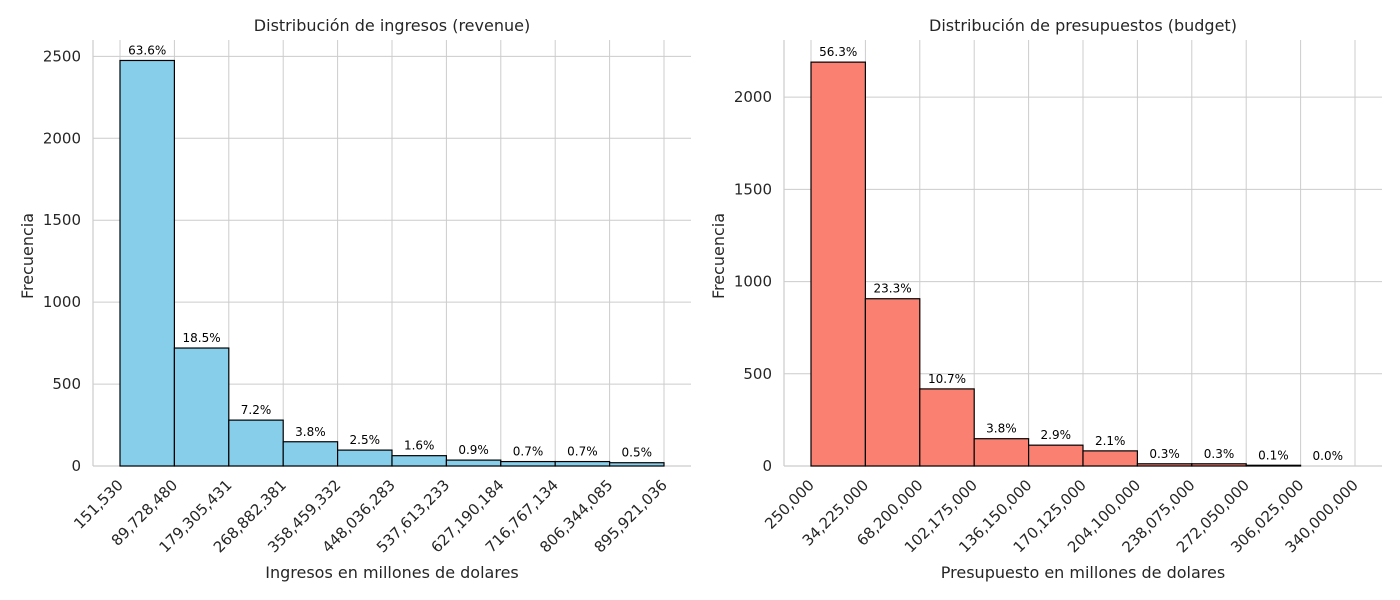  I want to click on bar-percent-label: 0.1%, so click(1273, 455).